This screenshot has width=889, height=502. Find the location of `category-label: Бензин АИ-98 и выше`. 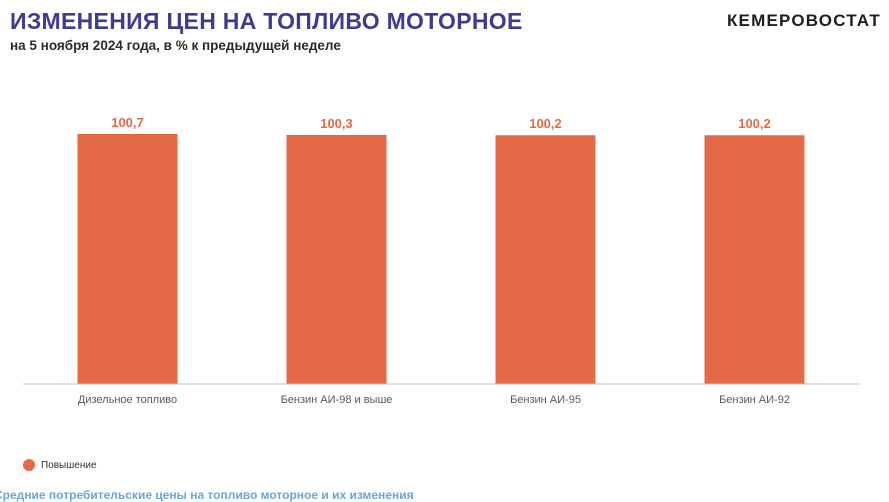

category-label: Бензин АИ-98 и выше is located at coordinates (337, 400).